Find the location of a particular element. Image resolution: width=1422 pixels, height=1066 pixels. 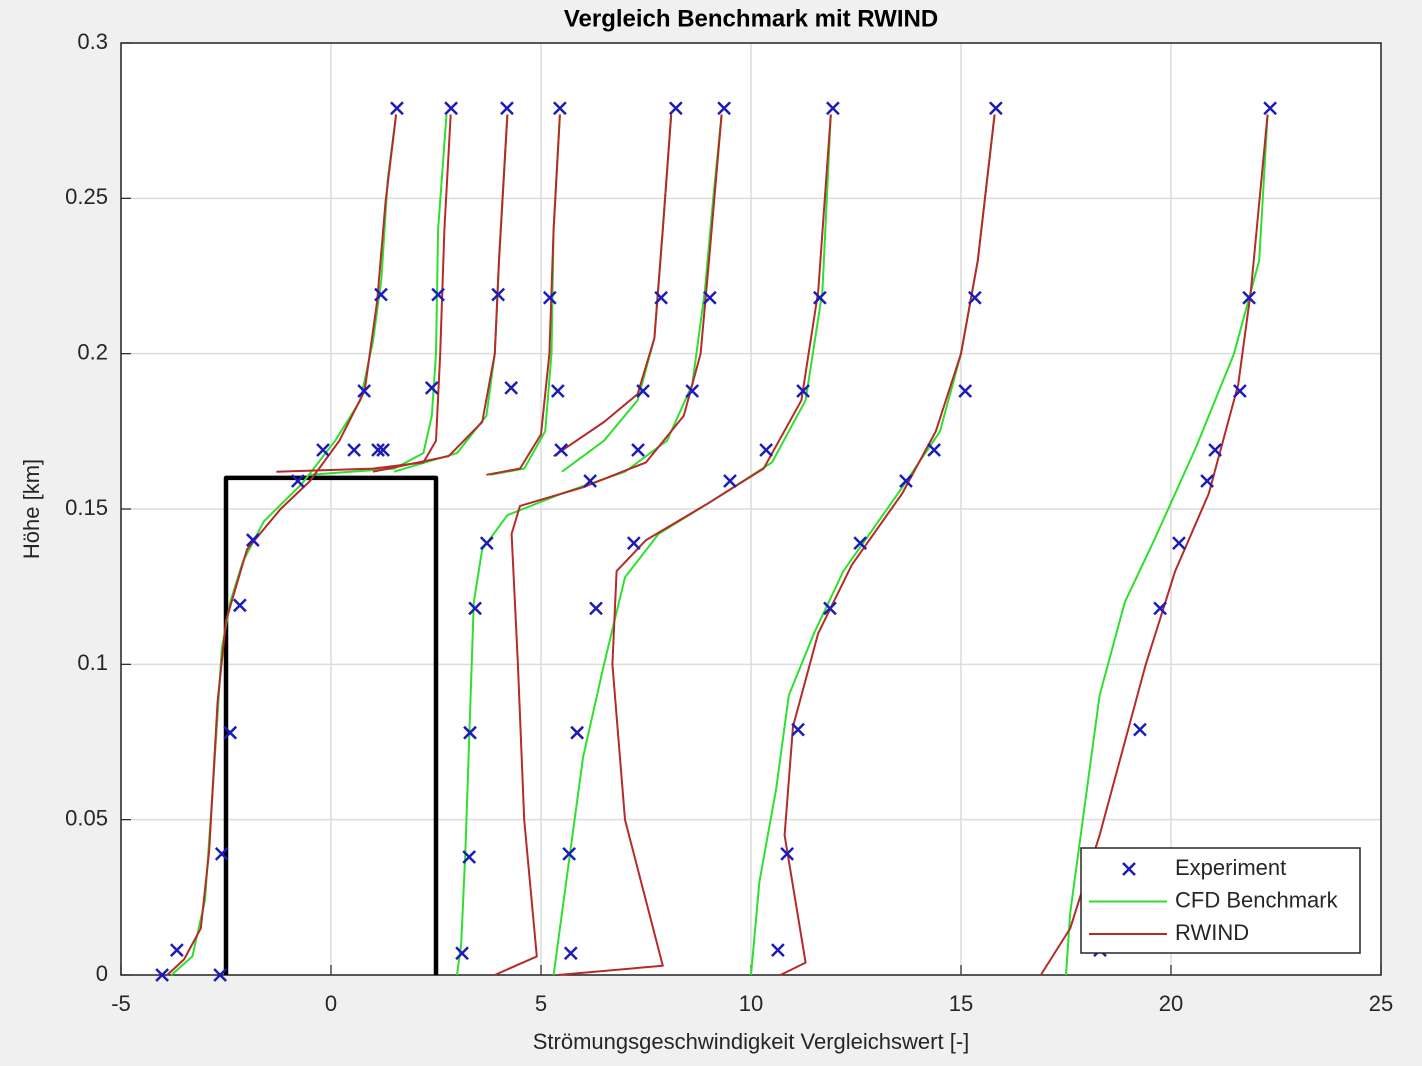

chart-title: Vergleich Benchmark mit RWIND is located at coordinates (751, 18).